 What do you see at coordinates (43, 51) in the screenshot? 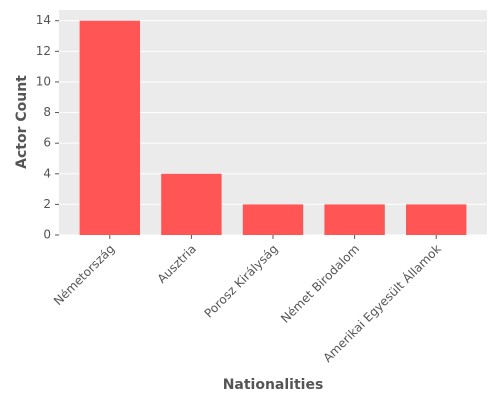
I see `y-tick-label: 12` at bounding box center [43, 51].